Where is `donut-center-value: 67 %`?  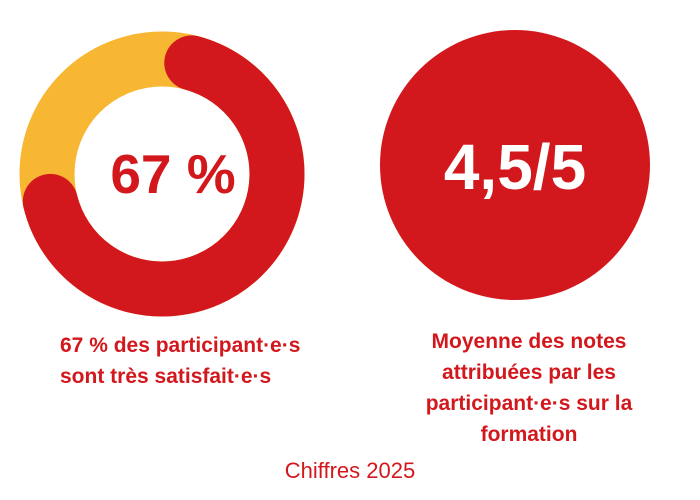
donut-center-value: 67 % is located at coordinates (172, 174).